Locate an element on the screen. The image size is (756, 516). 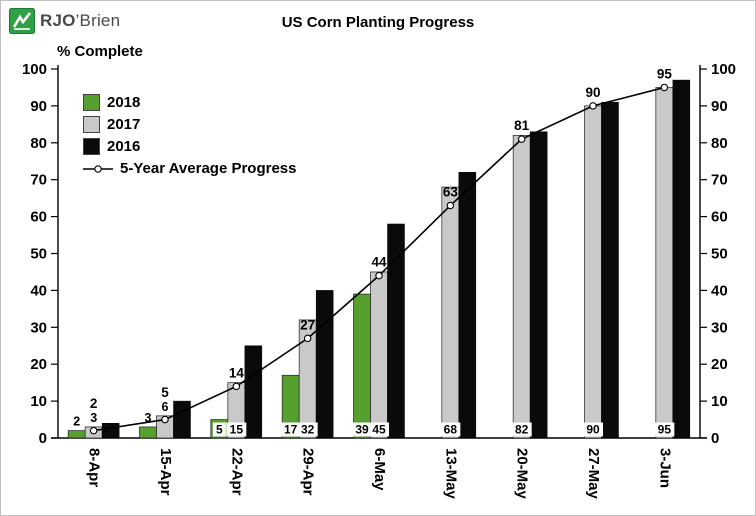
x-tick-label: 6-May is located at coordinates (379, 469).